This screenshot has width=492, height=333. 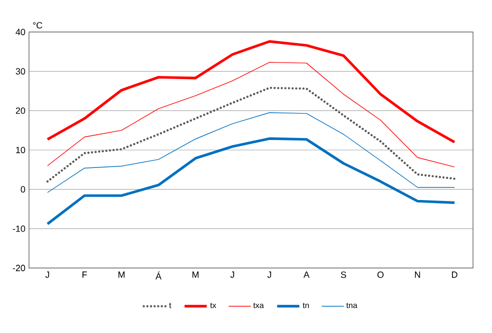 What do you see at coordinates (21, 110) in the screenshot?
I see `y-tick-label: 20` at bounding box center [21, 110].